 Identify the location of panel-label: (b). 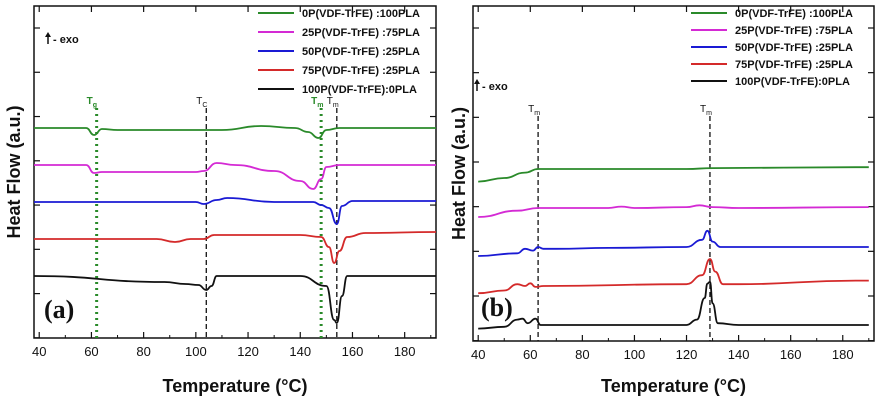
(497, 307).